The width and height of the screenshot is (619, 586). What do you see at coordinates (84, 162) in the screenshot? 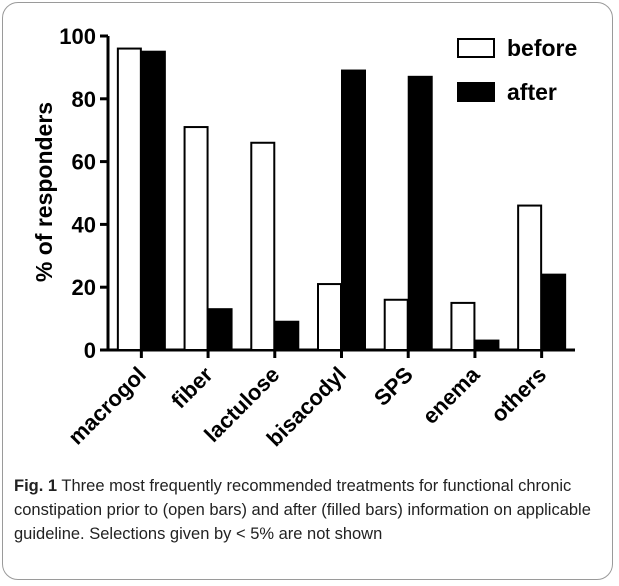
I see `y-tick-label: 60` at bounding box center [84, 162].